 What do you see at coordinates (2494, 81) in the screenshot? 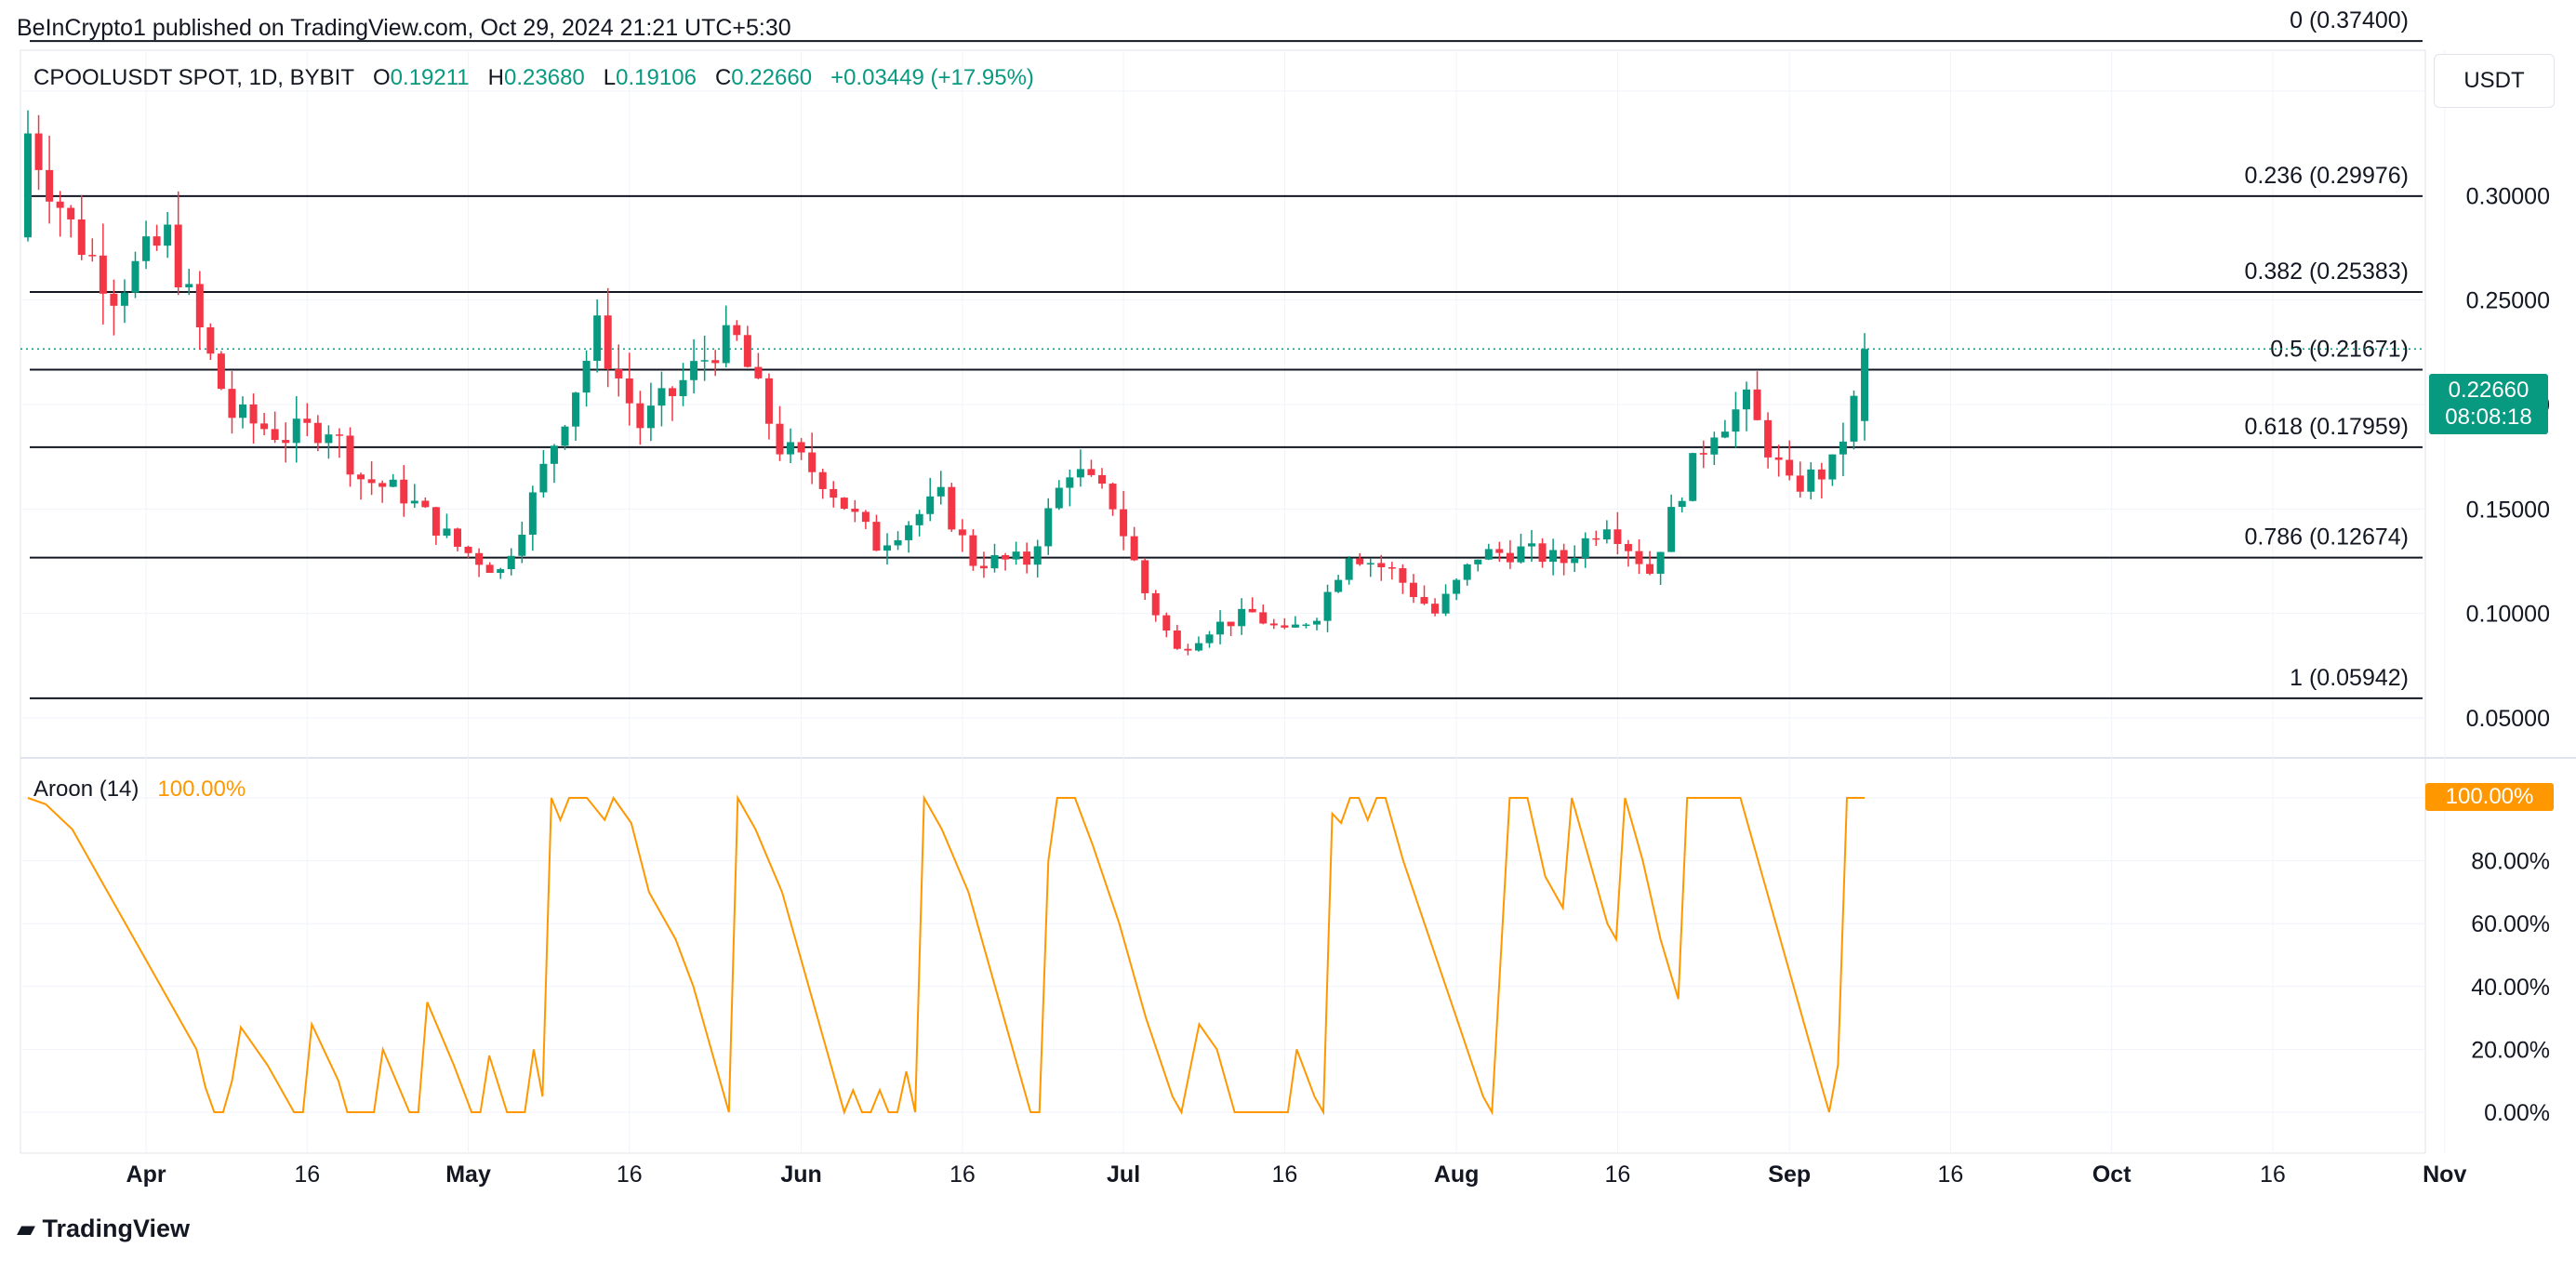
I see `currency-button: USDT` at bounding box center [2494, 81].